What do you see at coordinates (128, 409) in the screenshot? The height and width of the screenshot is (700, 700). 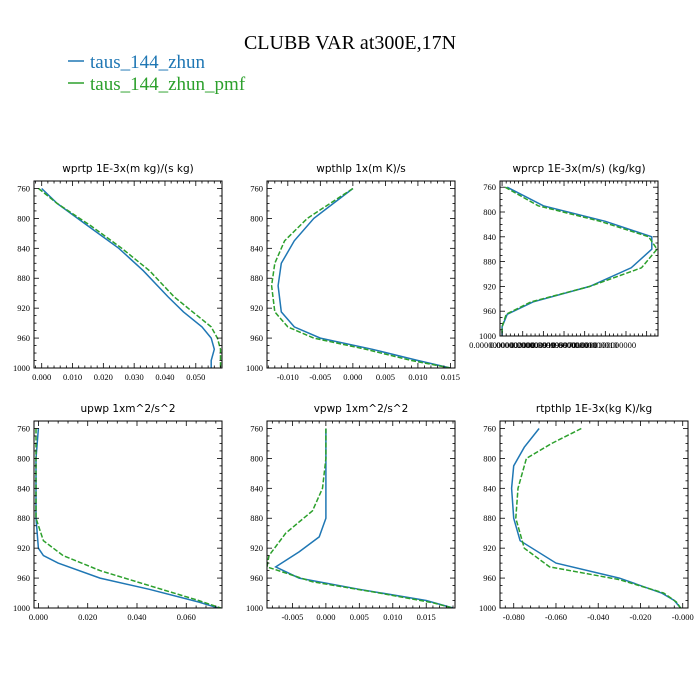 I see `panel-title: upwp 1xm^2/s^2` at bounding box center [128, 409].